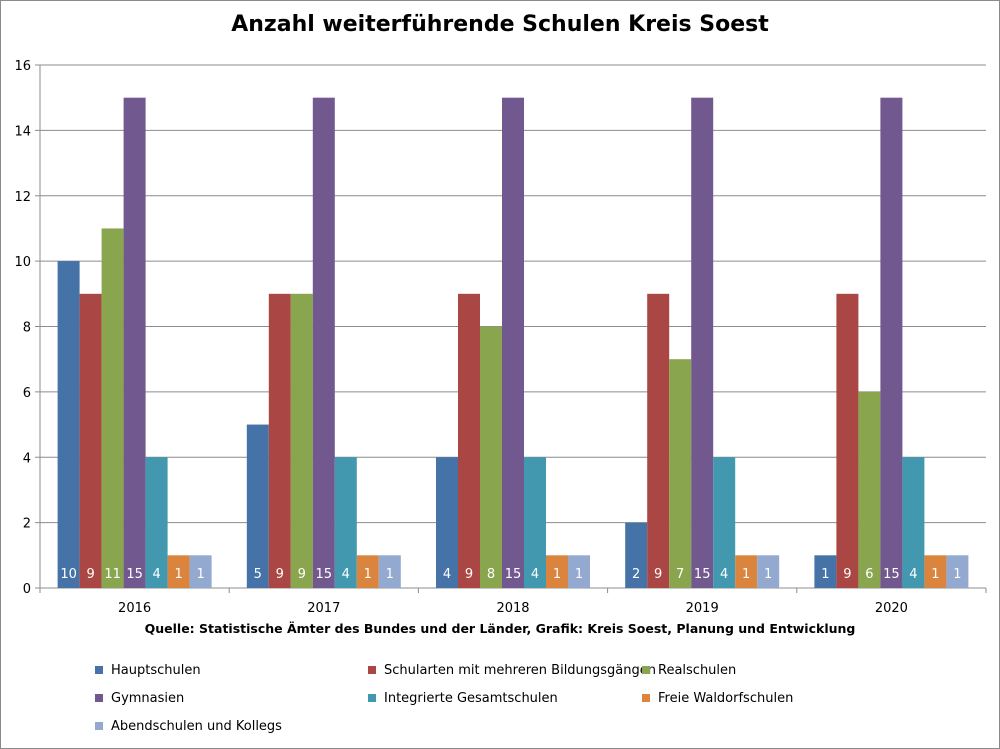 The image size is (1000, 749). What do you see at coordinates (148, 698) in the screenshot?
I see `legend-label: Gymnasien` at bounding box center [148, 698].